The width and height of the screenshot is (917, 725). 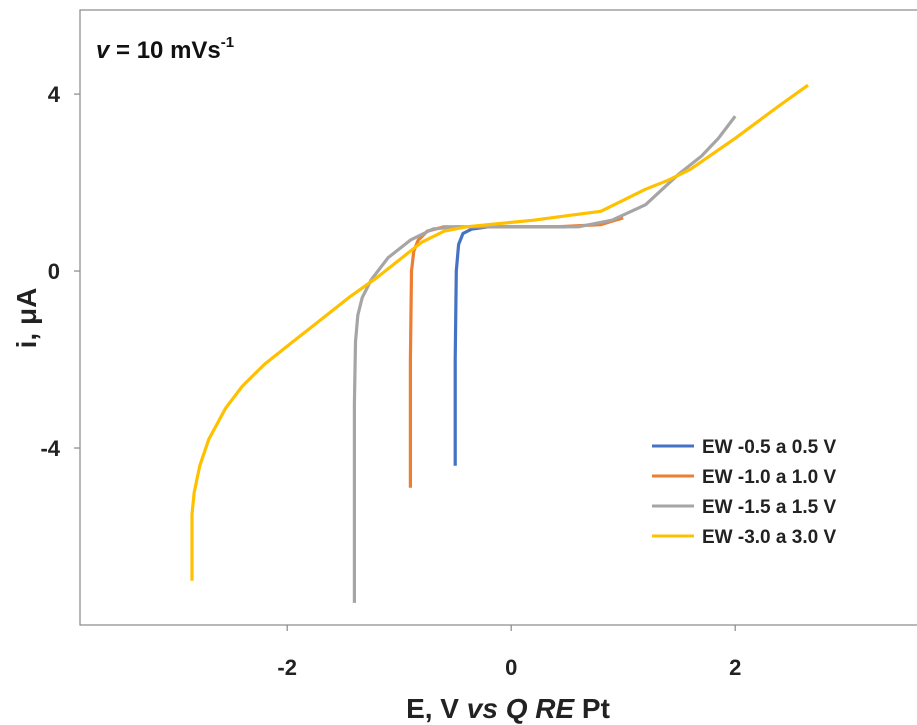 What do you see at coordinates (521, 708) in the screenshot?
I see `x-axis-label-italic: vs Q RE` at bounding box center [521, 708].